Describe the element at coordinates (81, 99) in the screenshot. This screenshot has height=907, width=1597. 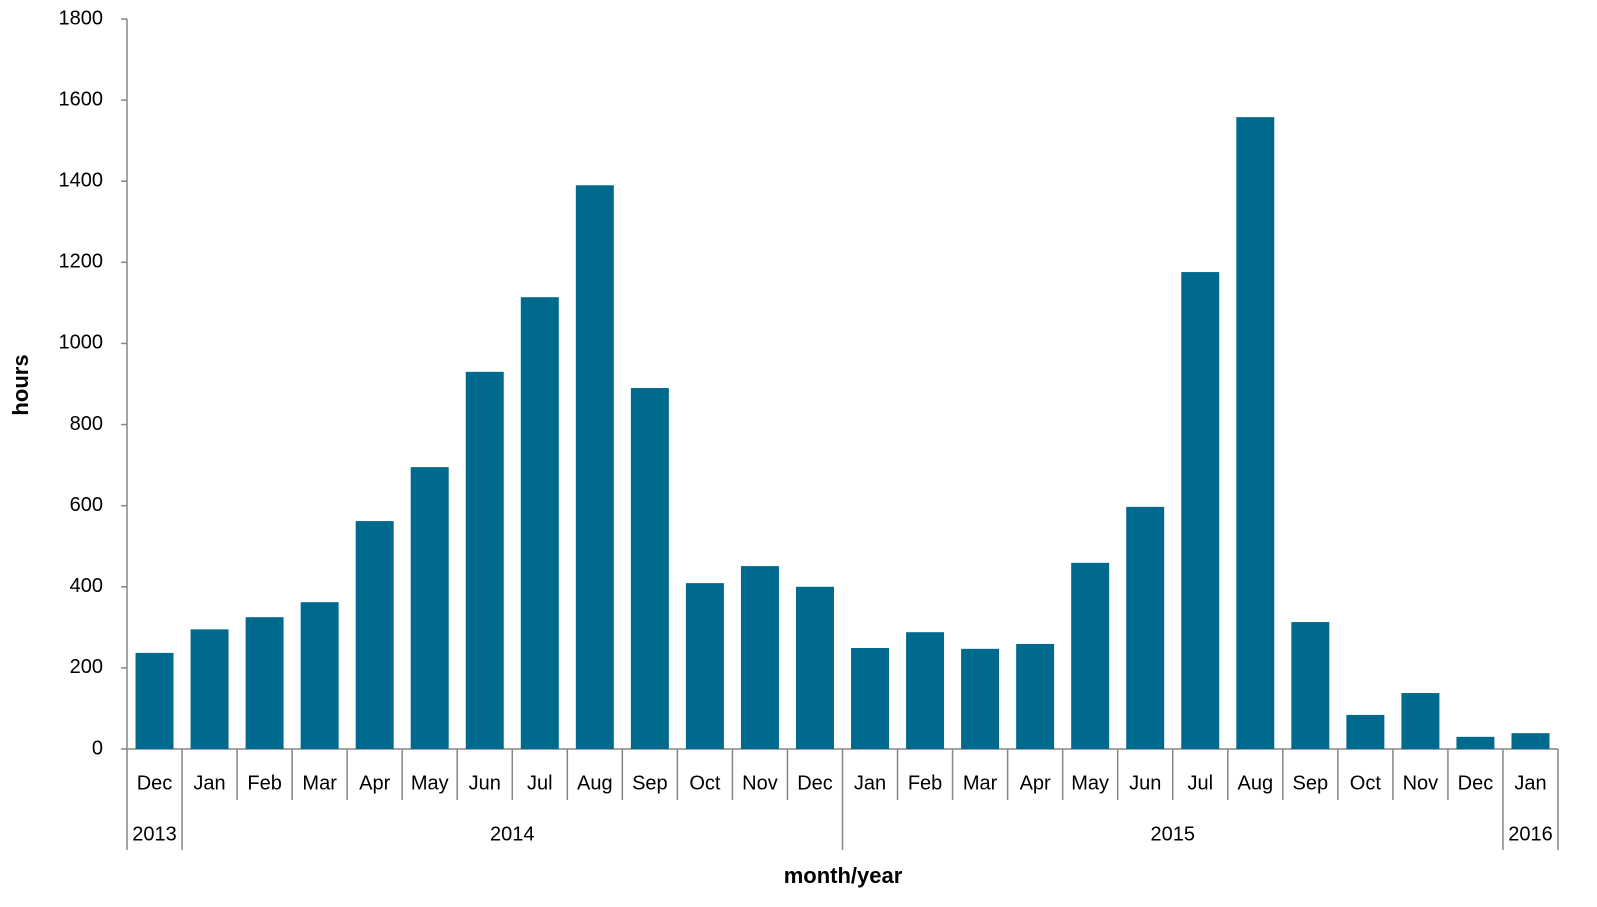
I see `y-tick-label: 1600` at that location.